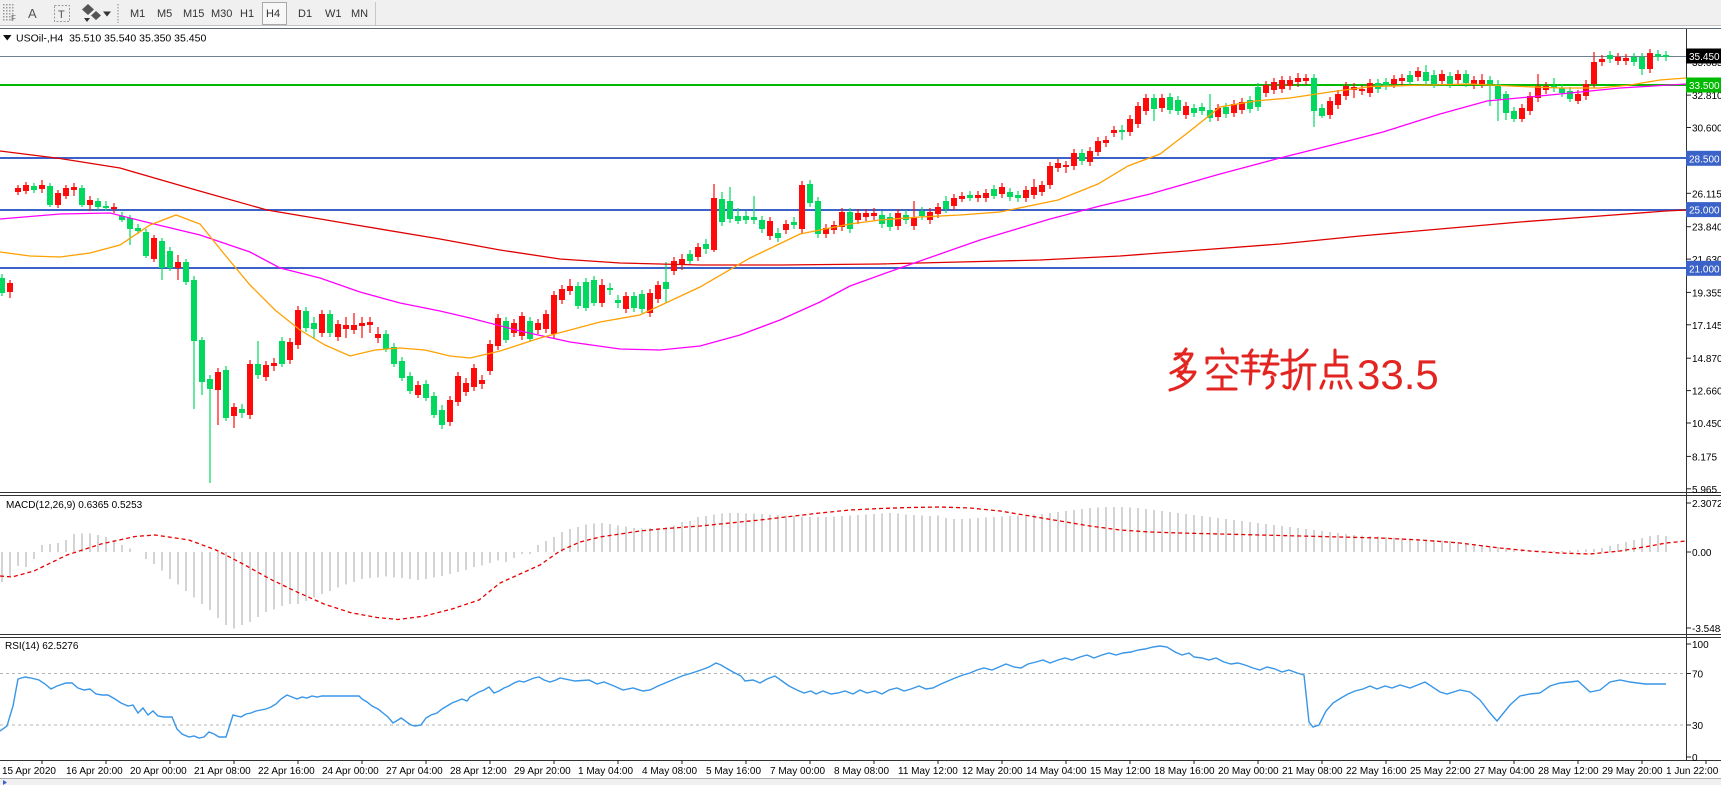 This screenshot has height=785, width=1721. I want to click on svg-text: T, so click(61, 15).